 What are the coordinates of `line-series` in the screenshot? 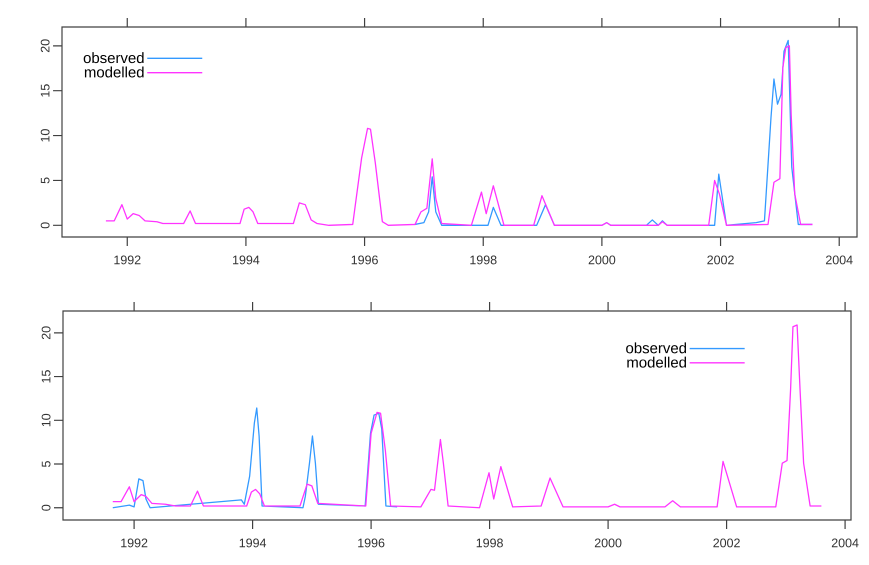 It's located at (255, 457).